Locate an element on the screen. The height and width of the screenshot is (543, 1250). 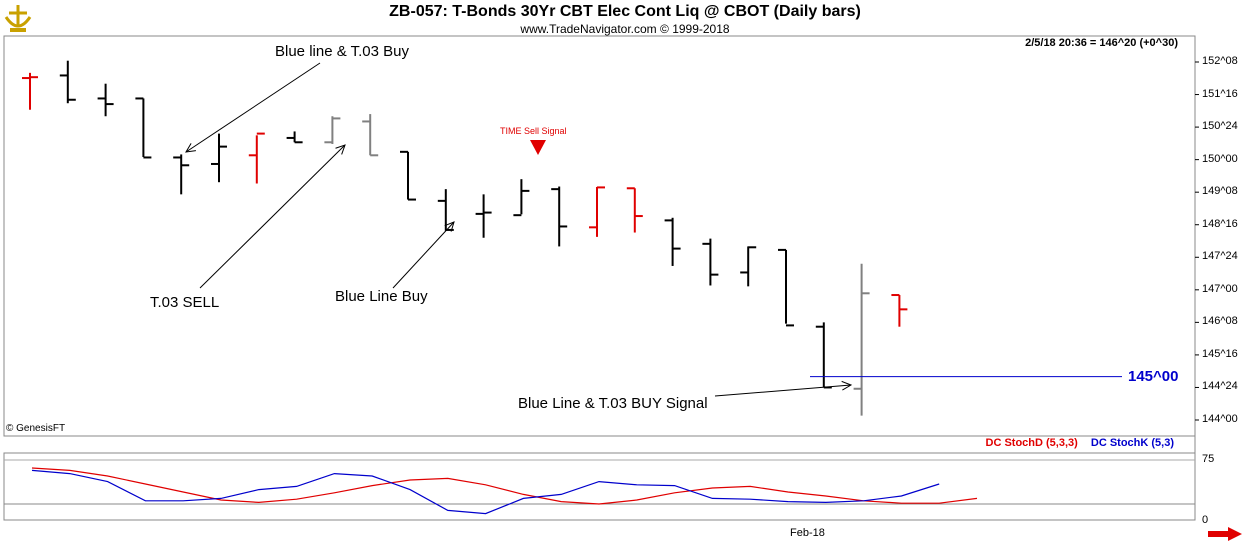
arrow-t03-sell is located at coordinates (272, 216).